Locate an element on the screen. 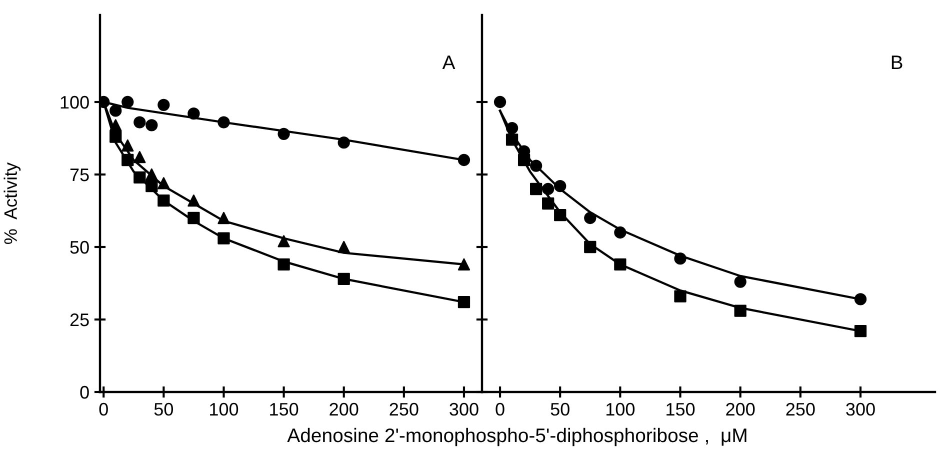 Image resolution: width=943 pixels, height=455 pixels. annotation: B is located at coordinates (897, 63).